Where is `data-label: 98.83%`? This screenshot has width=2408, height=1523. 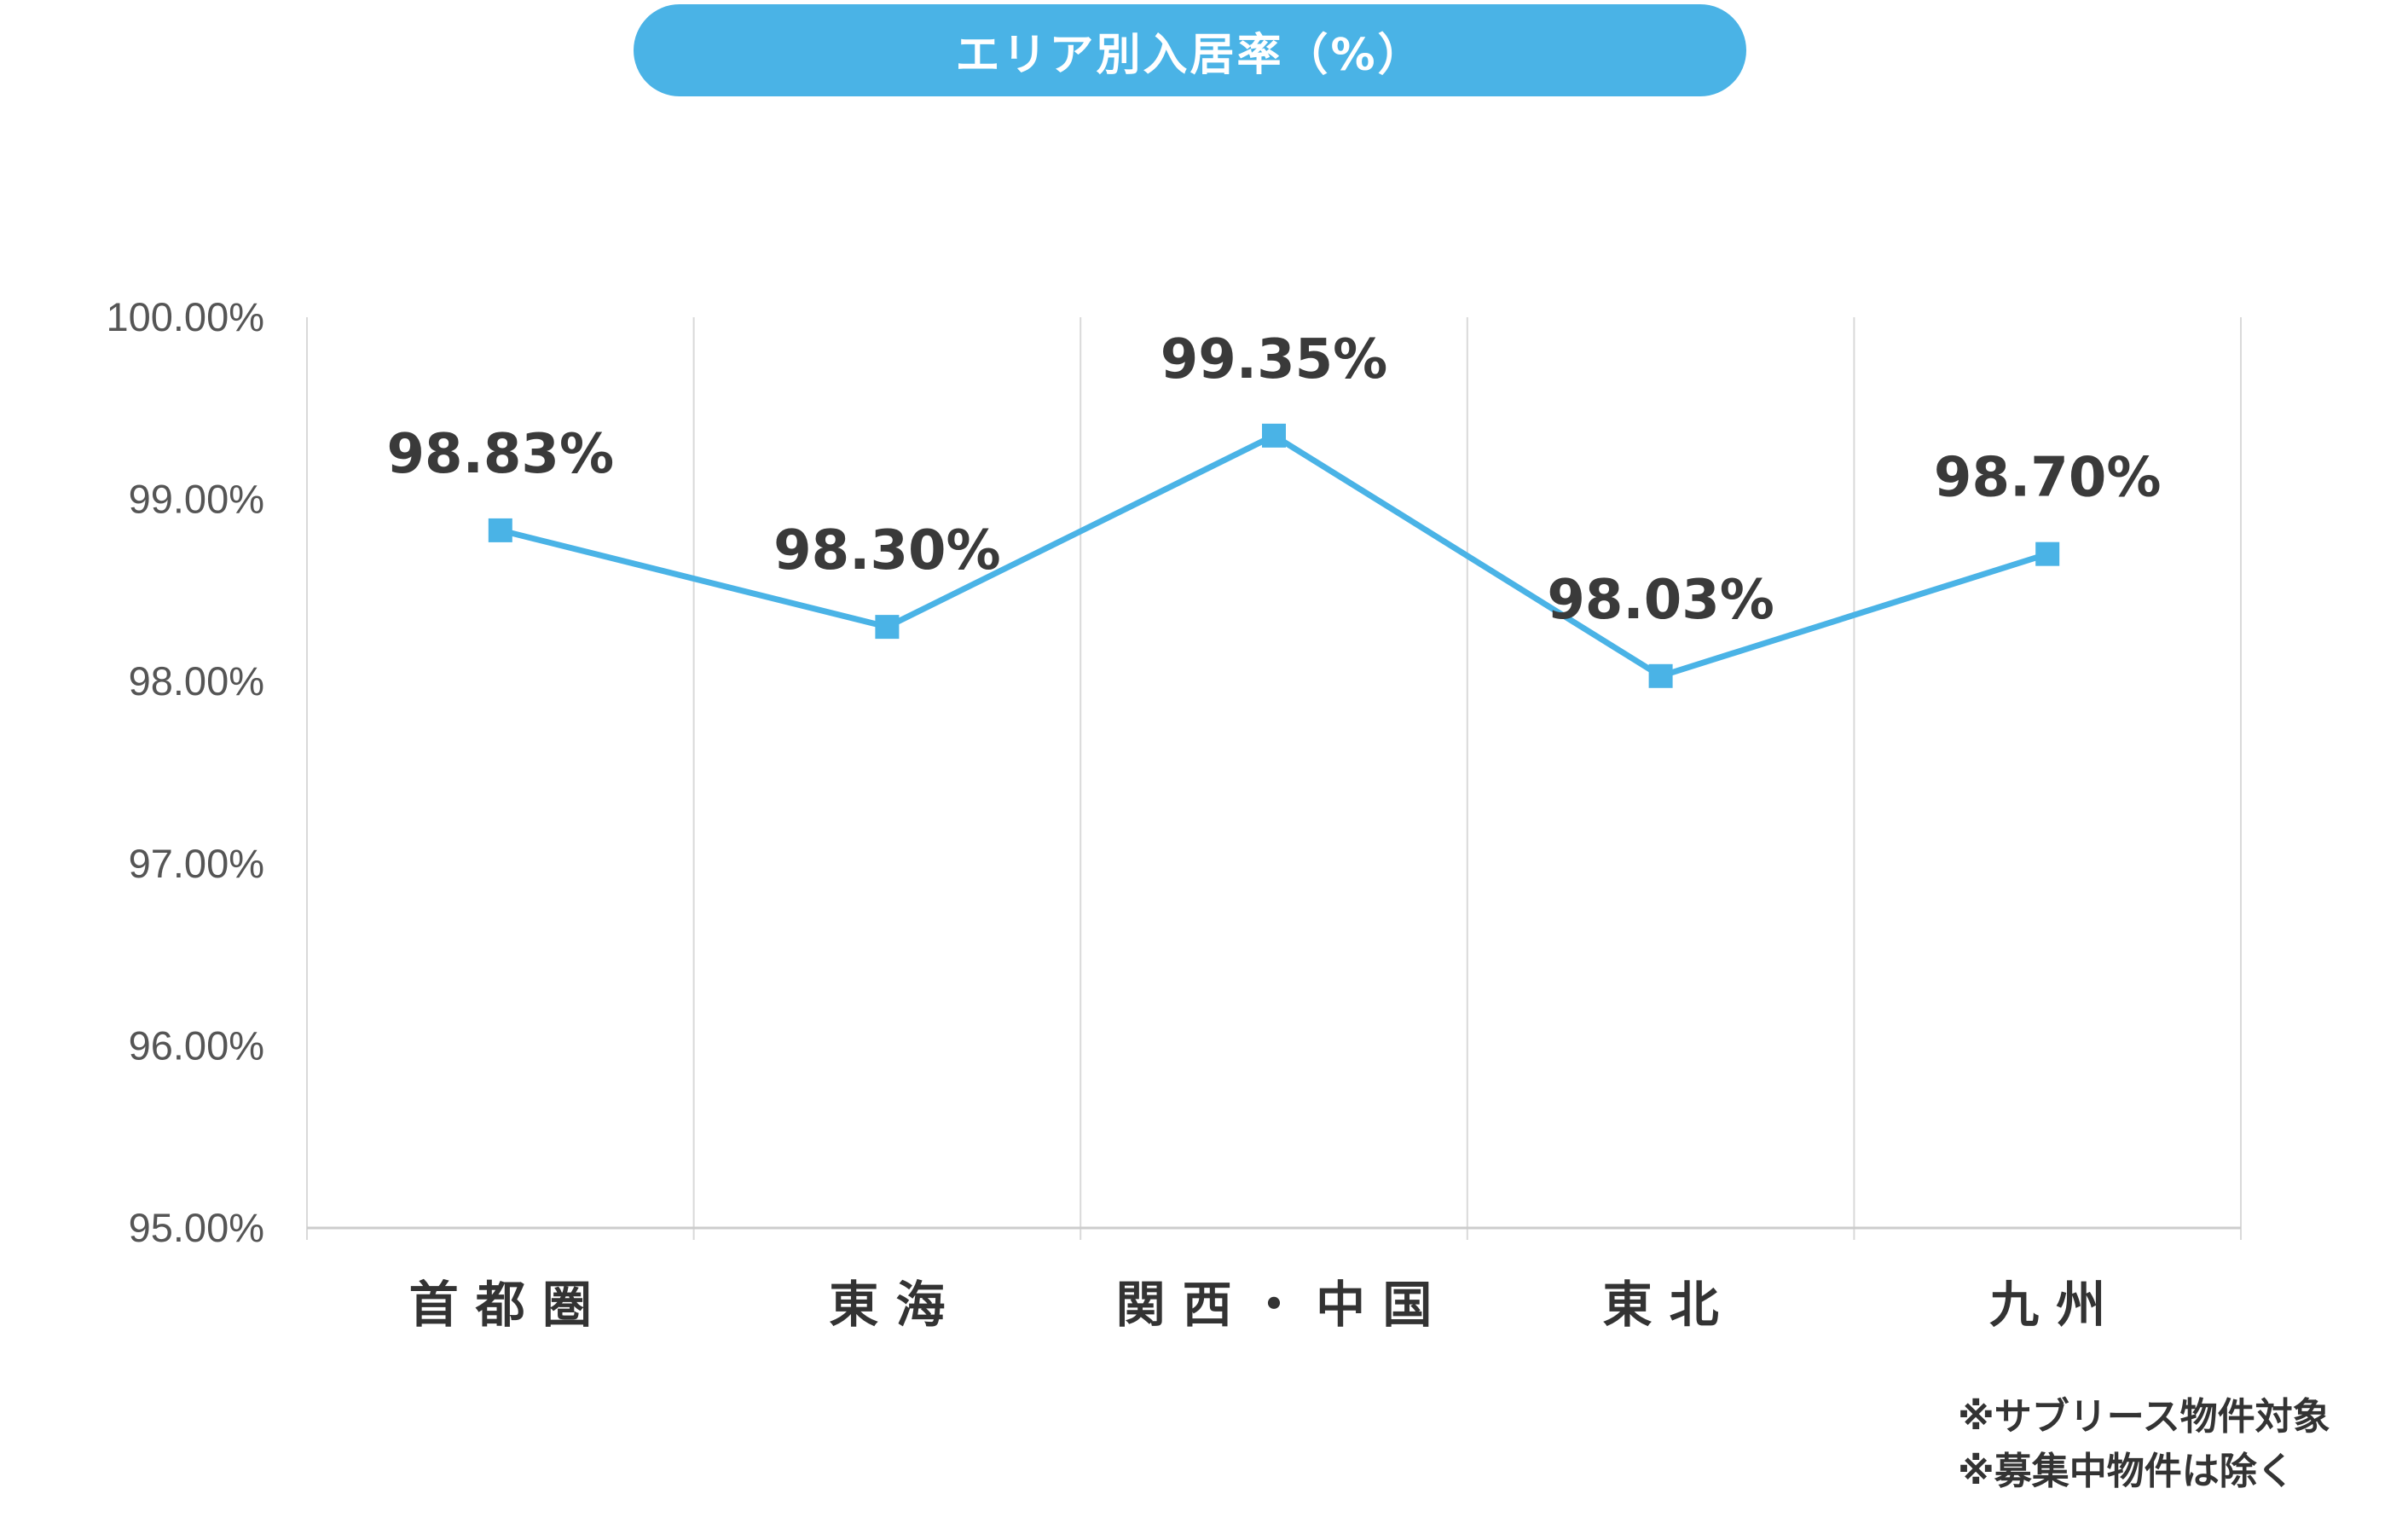
data-label: 98.83% is located at coordinates (501, 455).